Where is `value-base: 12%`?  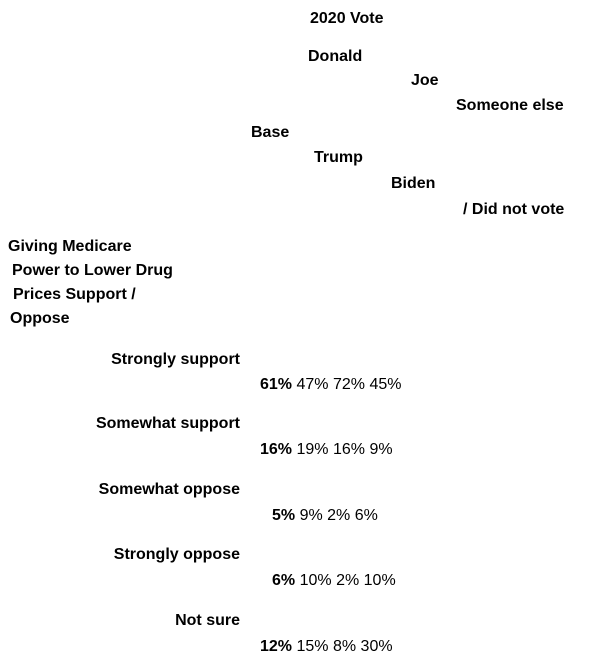
value-base: 12% is located at coordinates (276, 646).